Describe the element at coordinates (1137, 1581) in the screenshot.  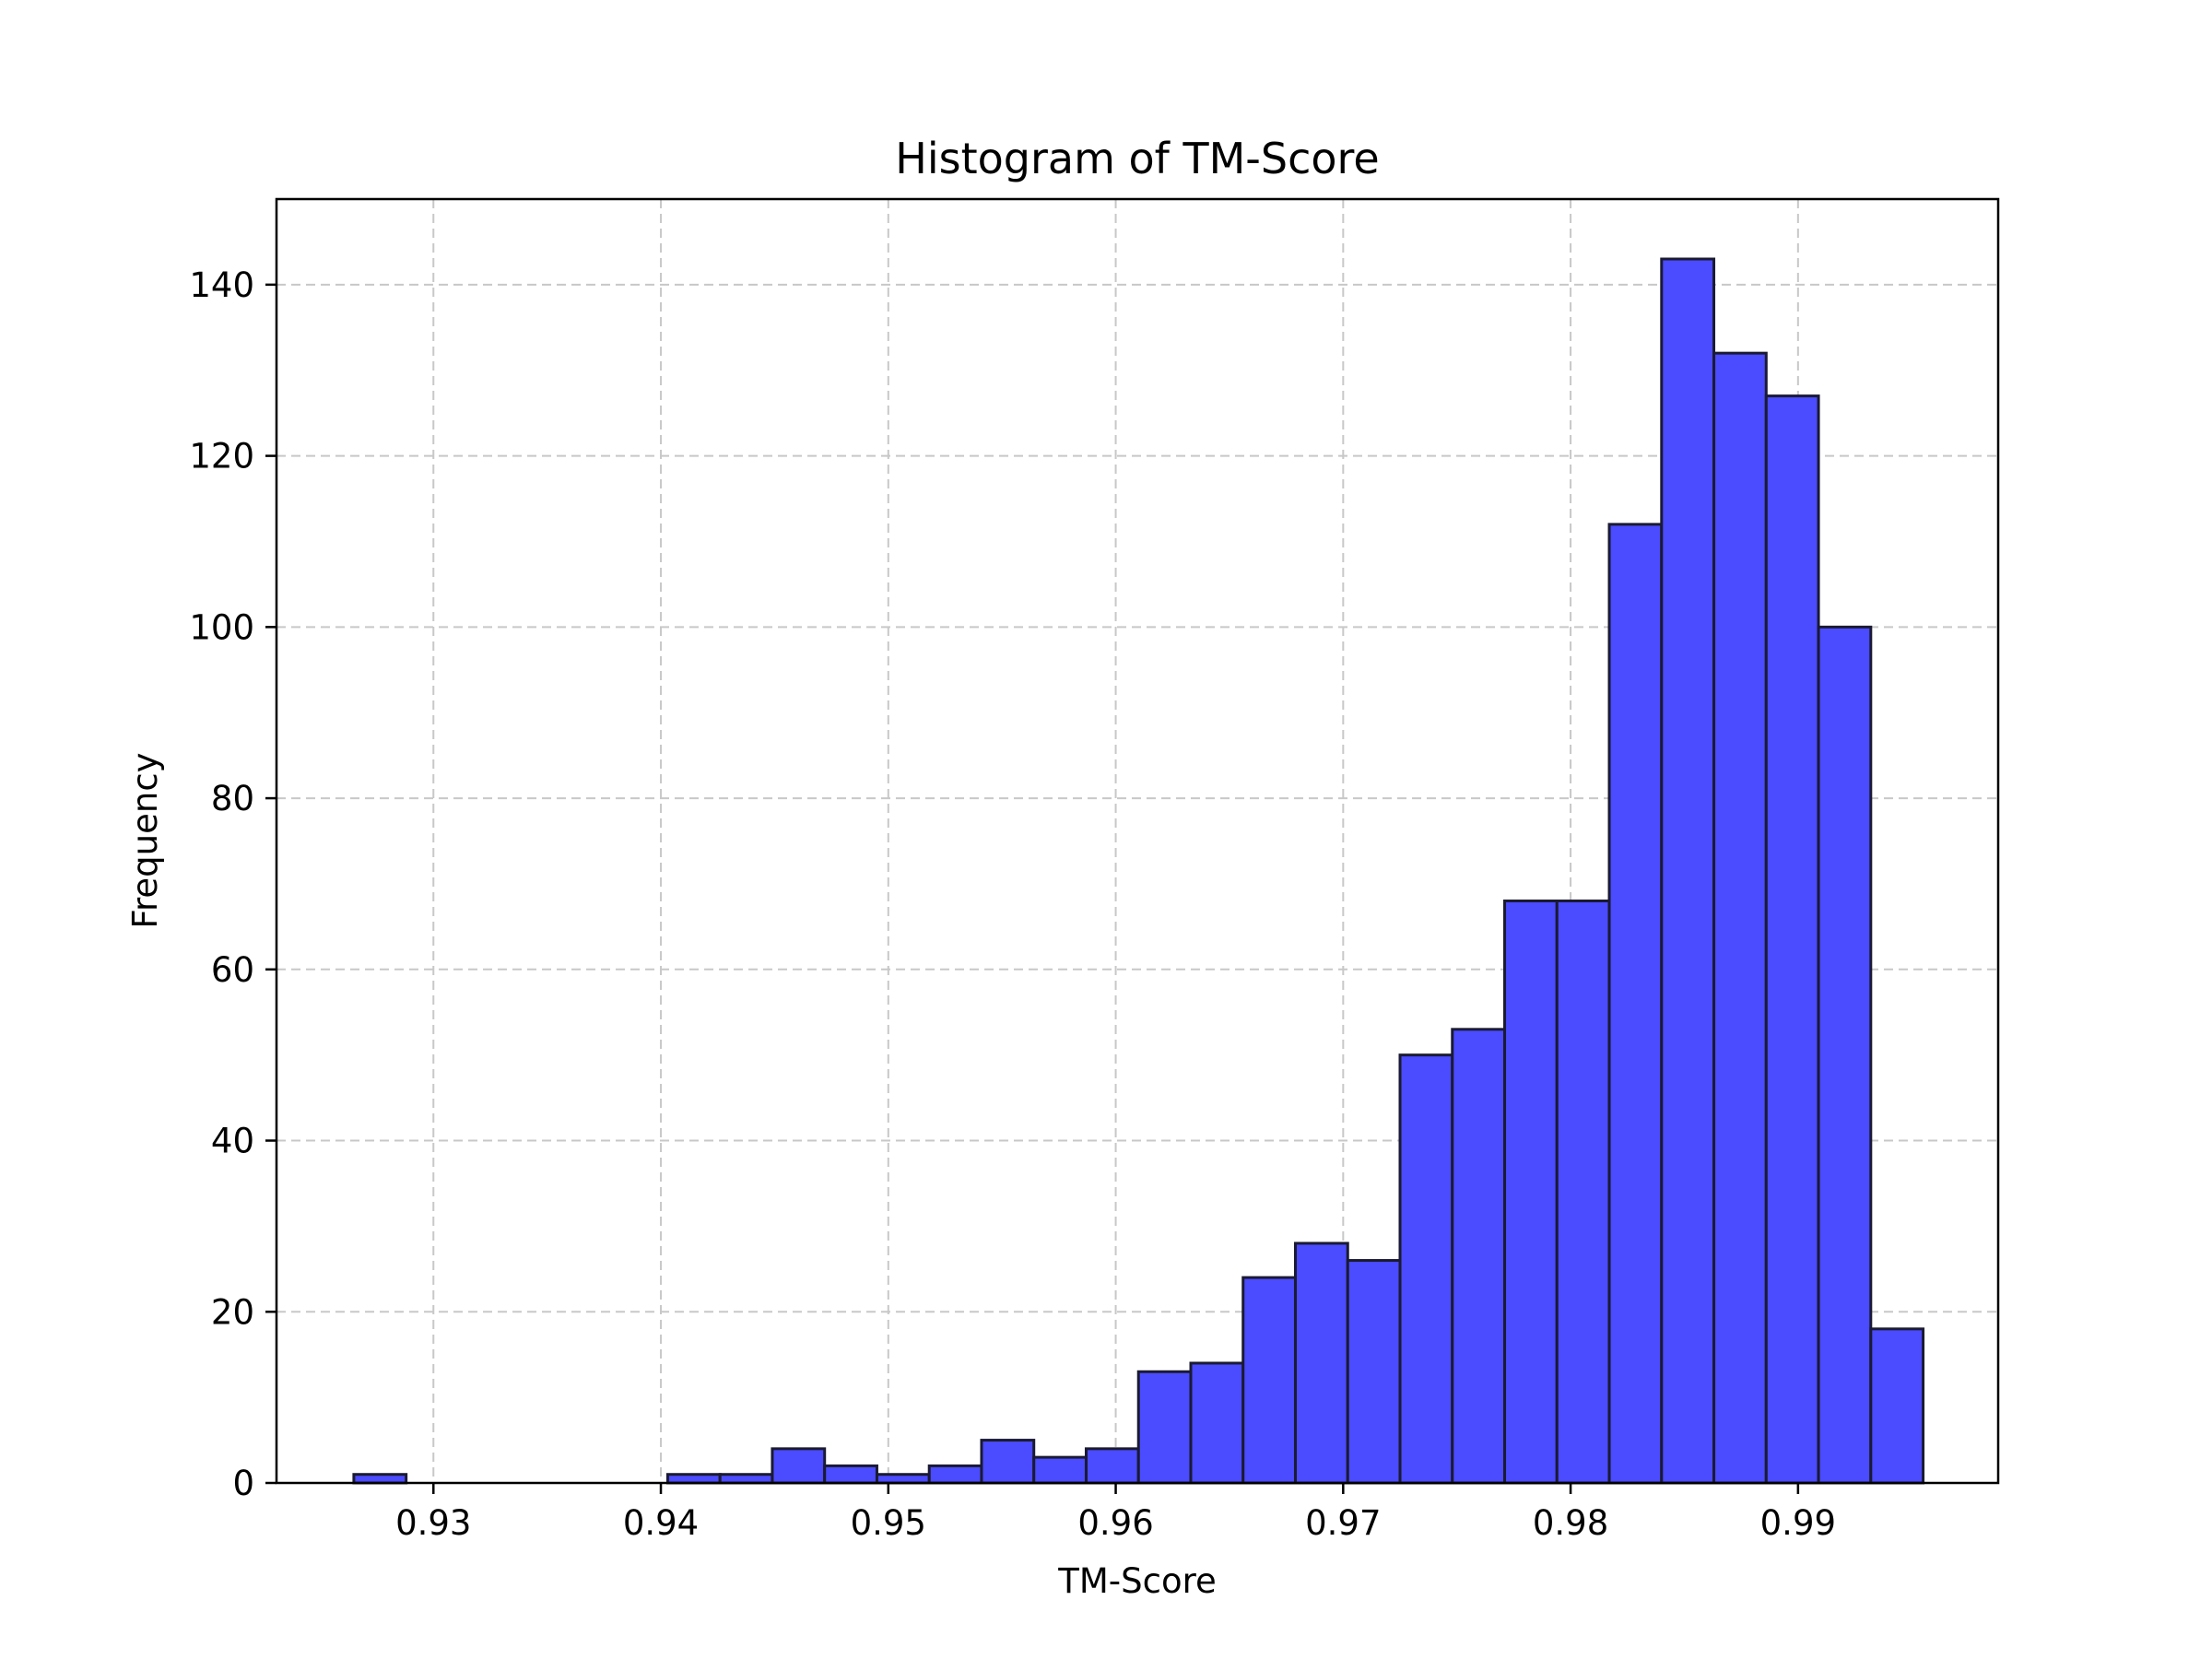
I see `x-axis-title: TM-Score` at that location.